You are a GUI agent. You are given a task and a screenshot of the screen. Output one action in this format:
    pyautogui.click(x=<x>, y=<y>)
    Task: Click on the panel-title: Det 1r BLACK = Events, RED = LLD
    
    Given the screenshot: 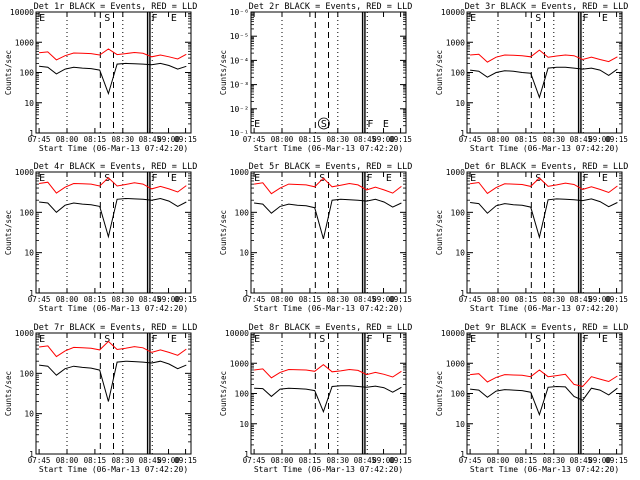 What is the action you would take?
    pyautogui.click(x=116, y=7)
    